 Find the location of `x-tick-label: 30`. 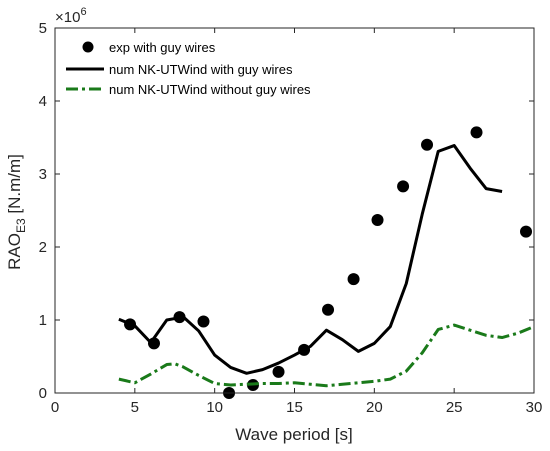

x-tick-label: 30 is located at coordinates (534, 407).